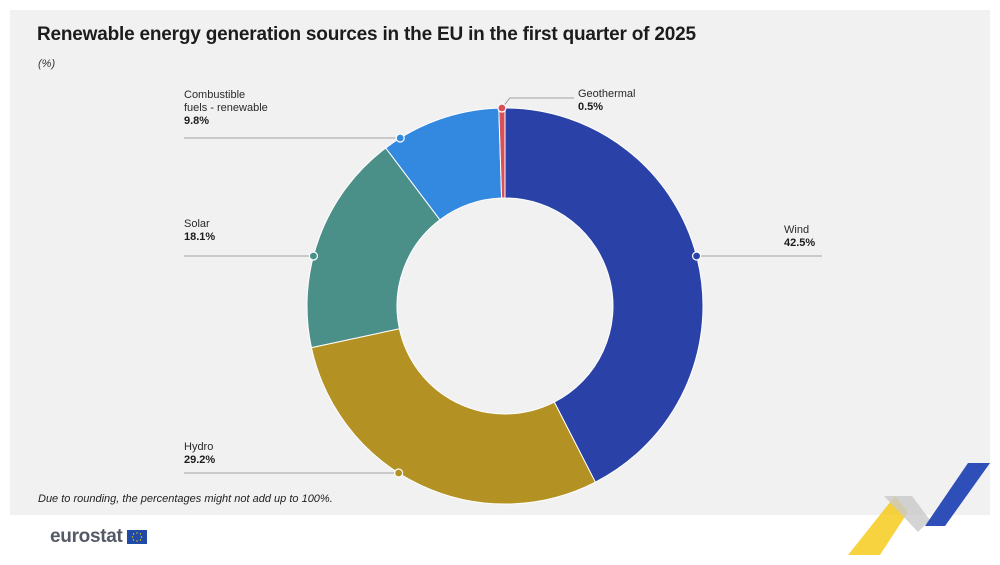  What do you see at coordinates (696, 256) in the screenshot?
I see `marker-wind` at bounding box center [696, 256].